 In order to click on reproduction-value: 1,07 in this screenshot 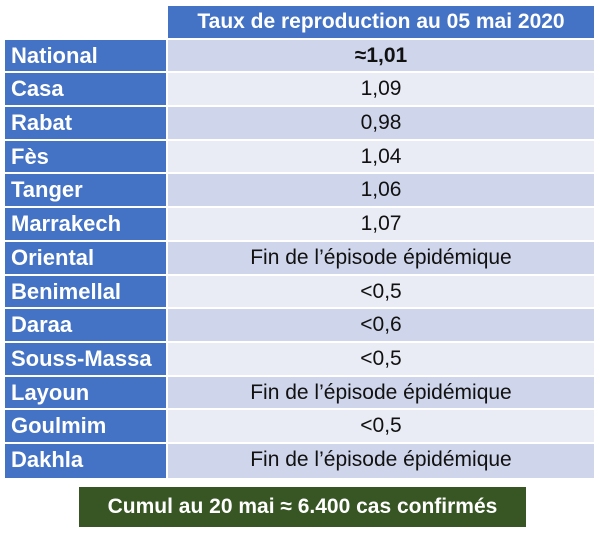, I will do `click(381, 224)`.